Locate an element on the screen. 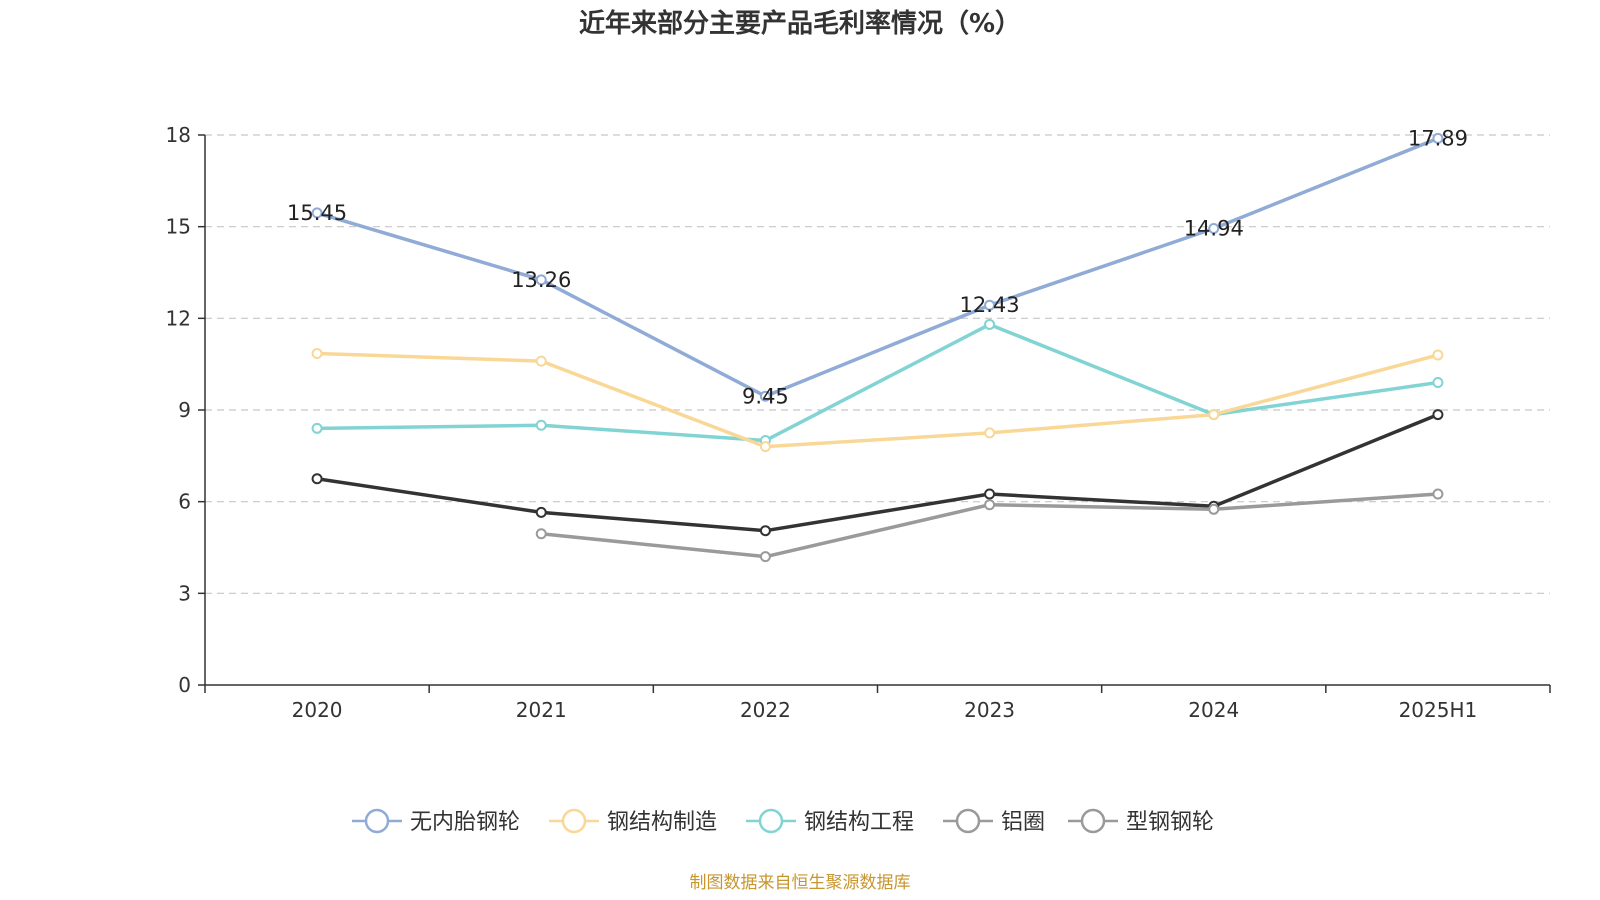 The height and width of the screenshot is (900, 1600). y-tick-label: 12 is located at coordinates (178, 318).